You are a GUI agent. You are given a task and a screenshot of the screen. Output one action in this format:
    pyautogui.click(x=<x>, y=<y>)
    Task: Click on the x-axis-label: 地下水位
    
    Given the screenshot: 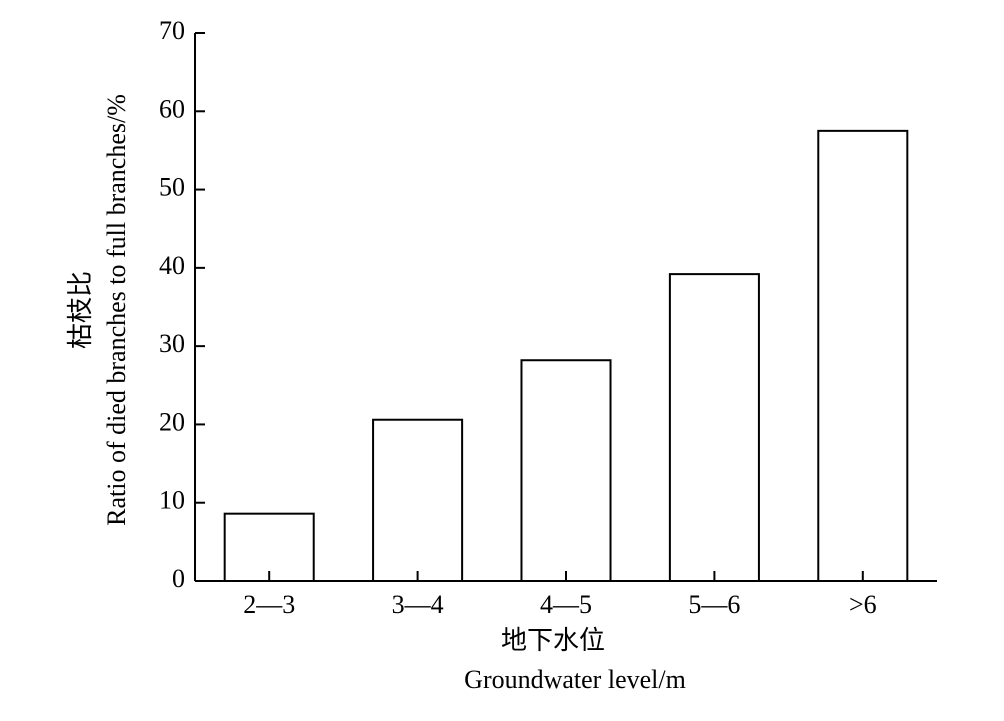 What is the action you would take?
    pyautogui.click(x=553, y=640)
    